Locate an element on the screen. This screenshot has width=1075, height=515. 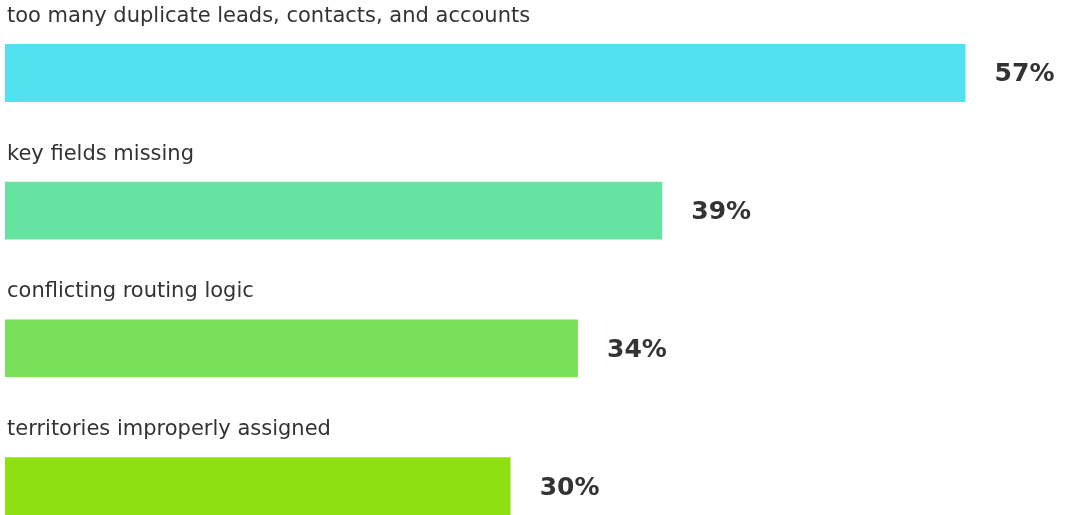
data-label: 57% is located at coordinates (1011, 73).